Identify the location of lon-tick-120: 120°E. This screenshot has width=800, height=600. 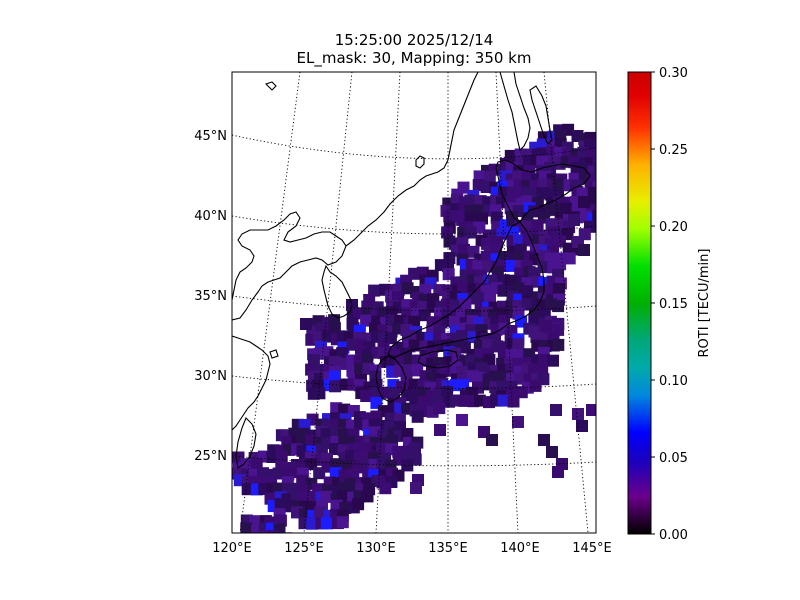
(232, 548).